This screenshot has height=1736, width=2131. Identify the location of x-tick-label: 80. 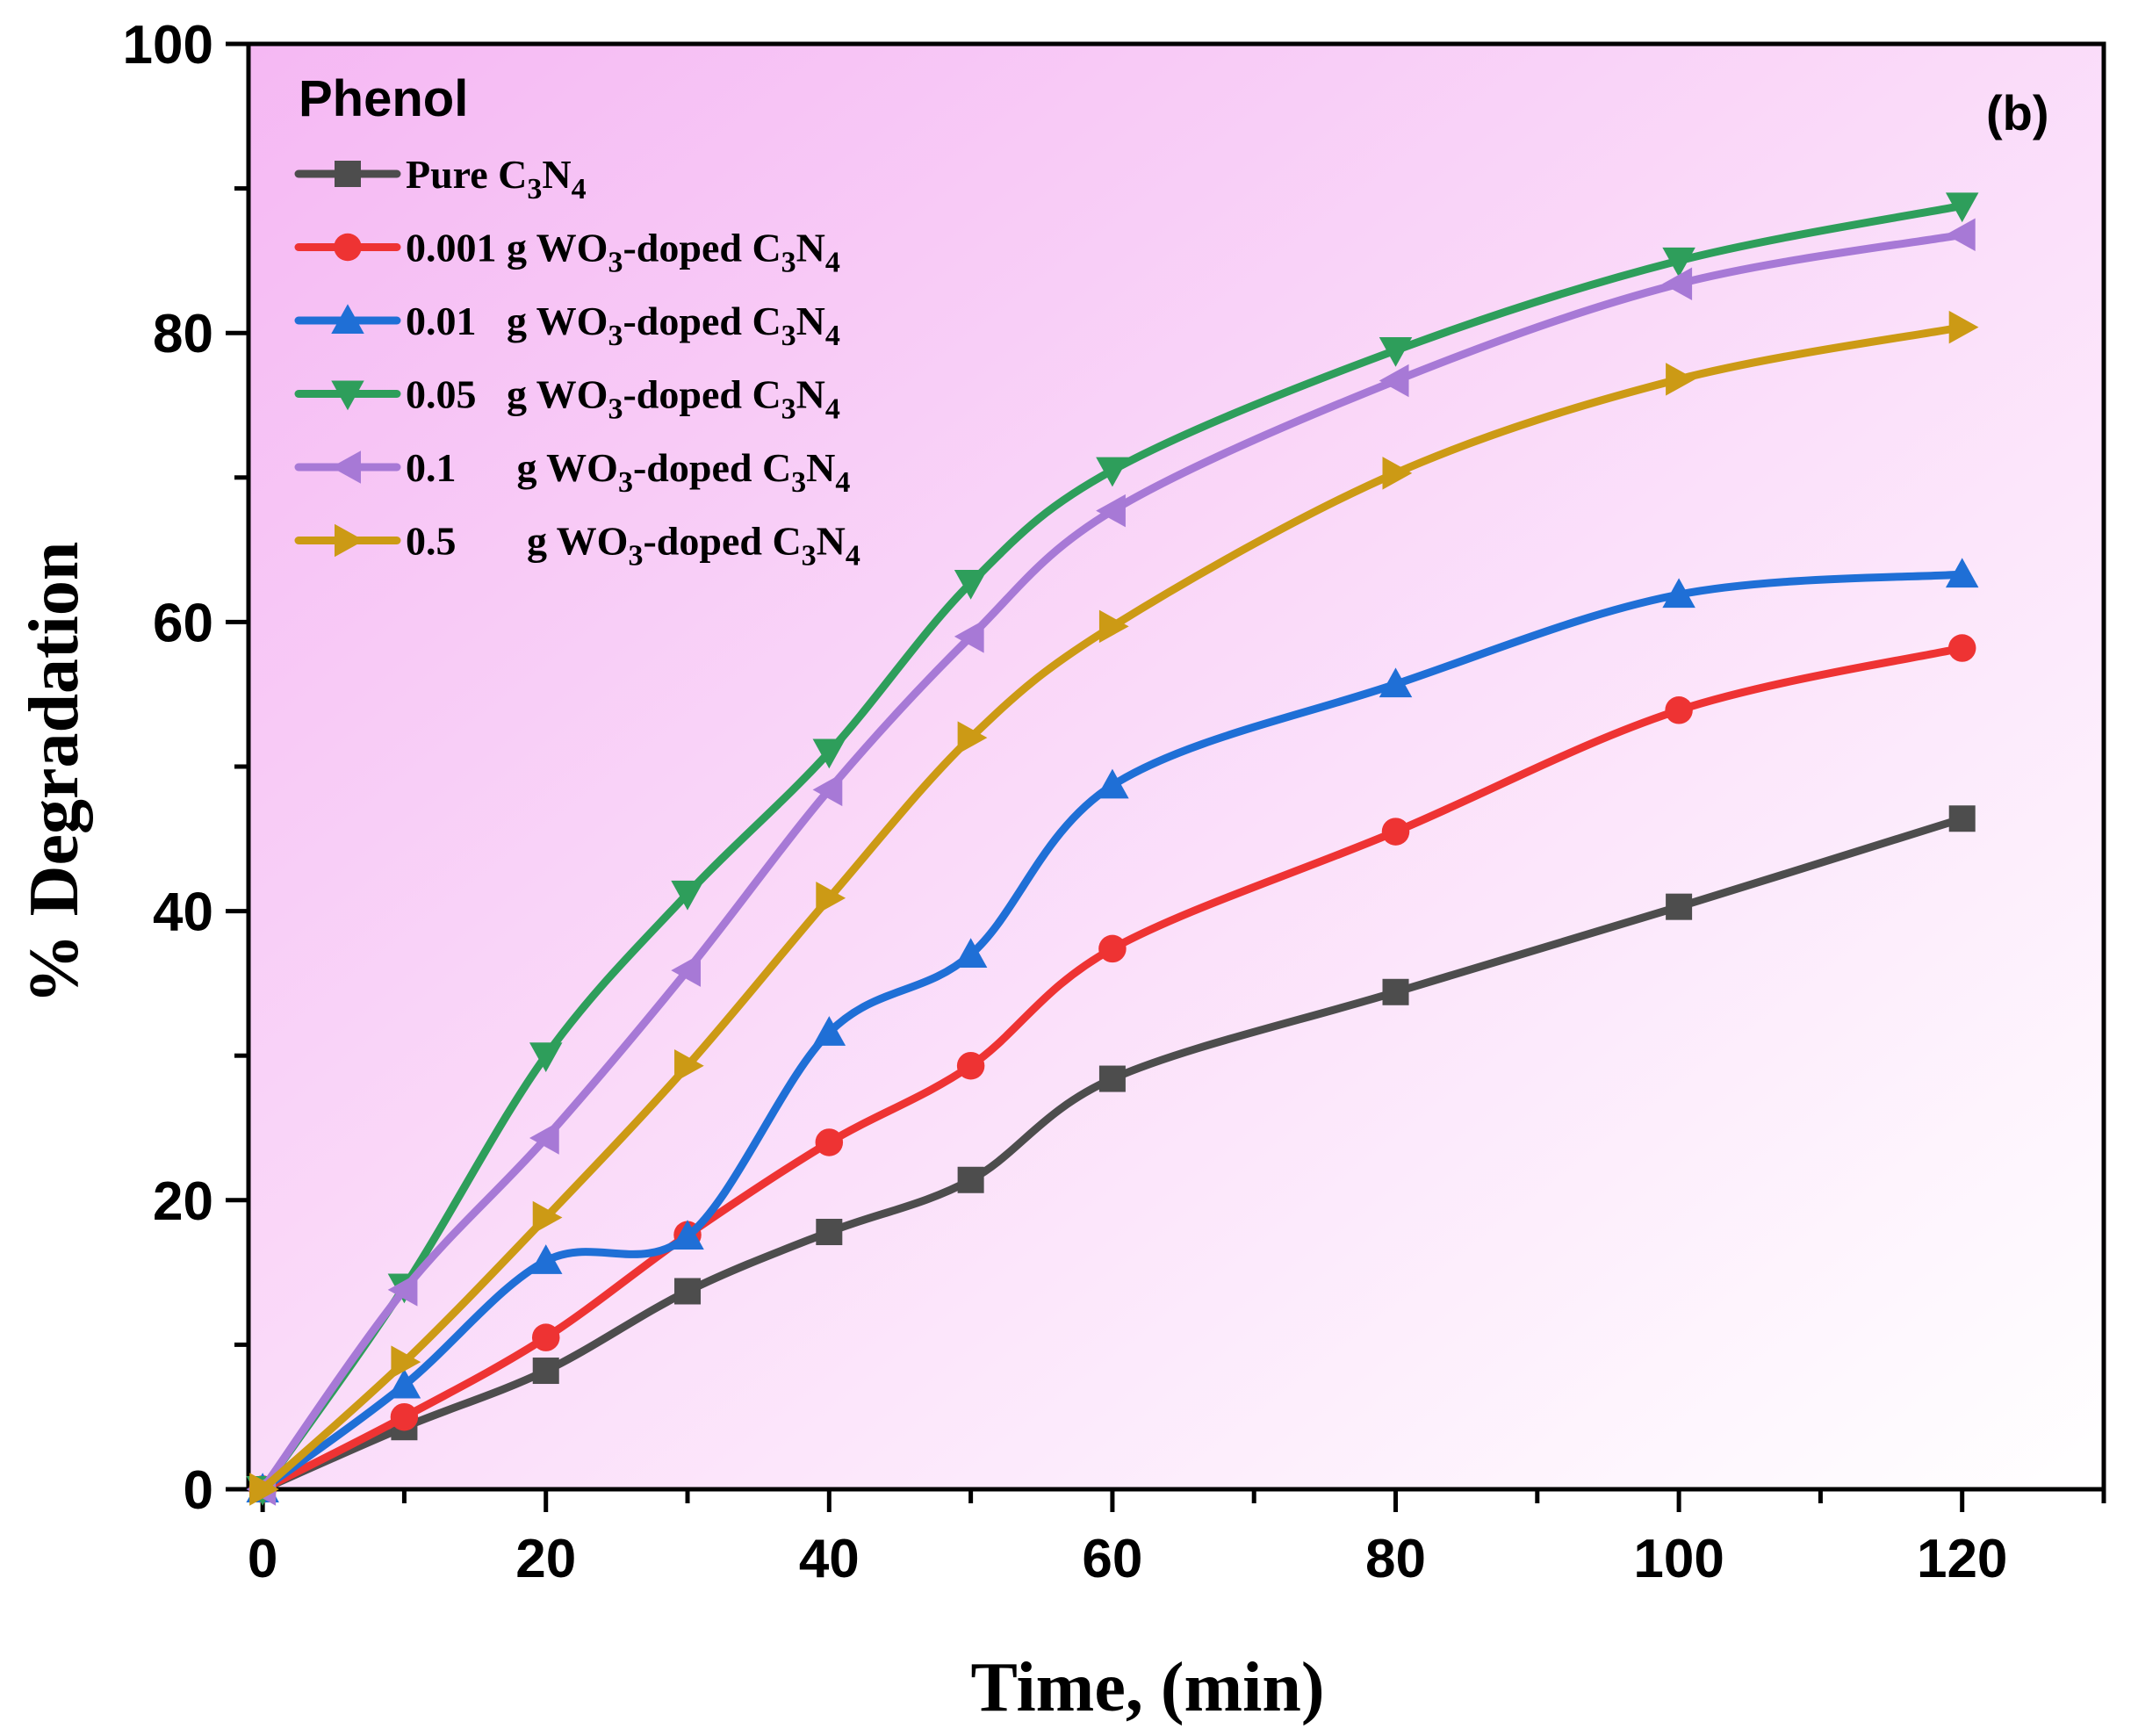
(1396, 1559).